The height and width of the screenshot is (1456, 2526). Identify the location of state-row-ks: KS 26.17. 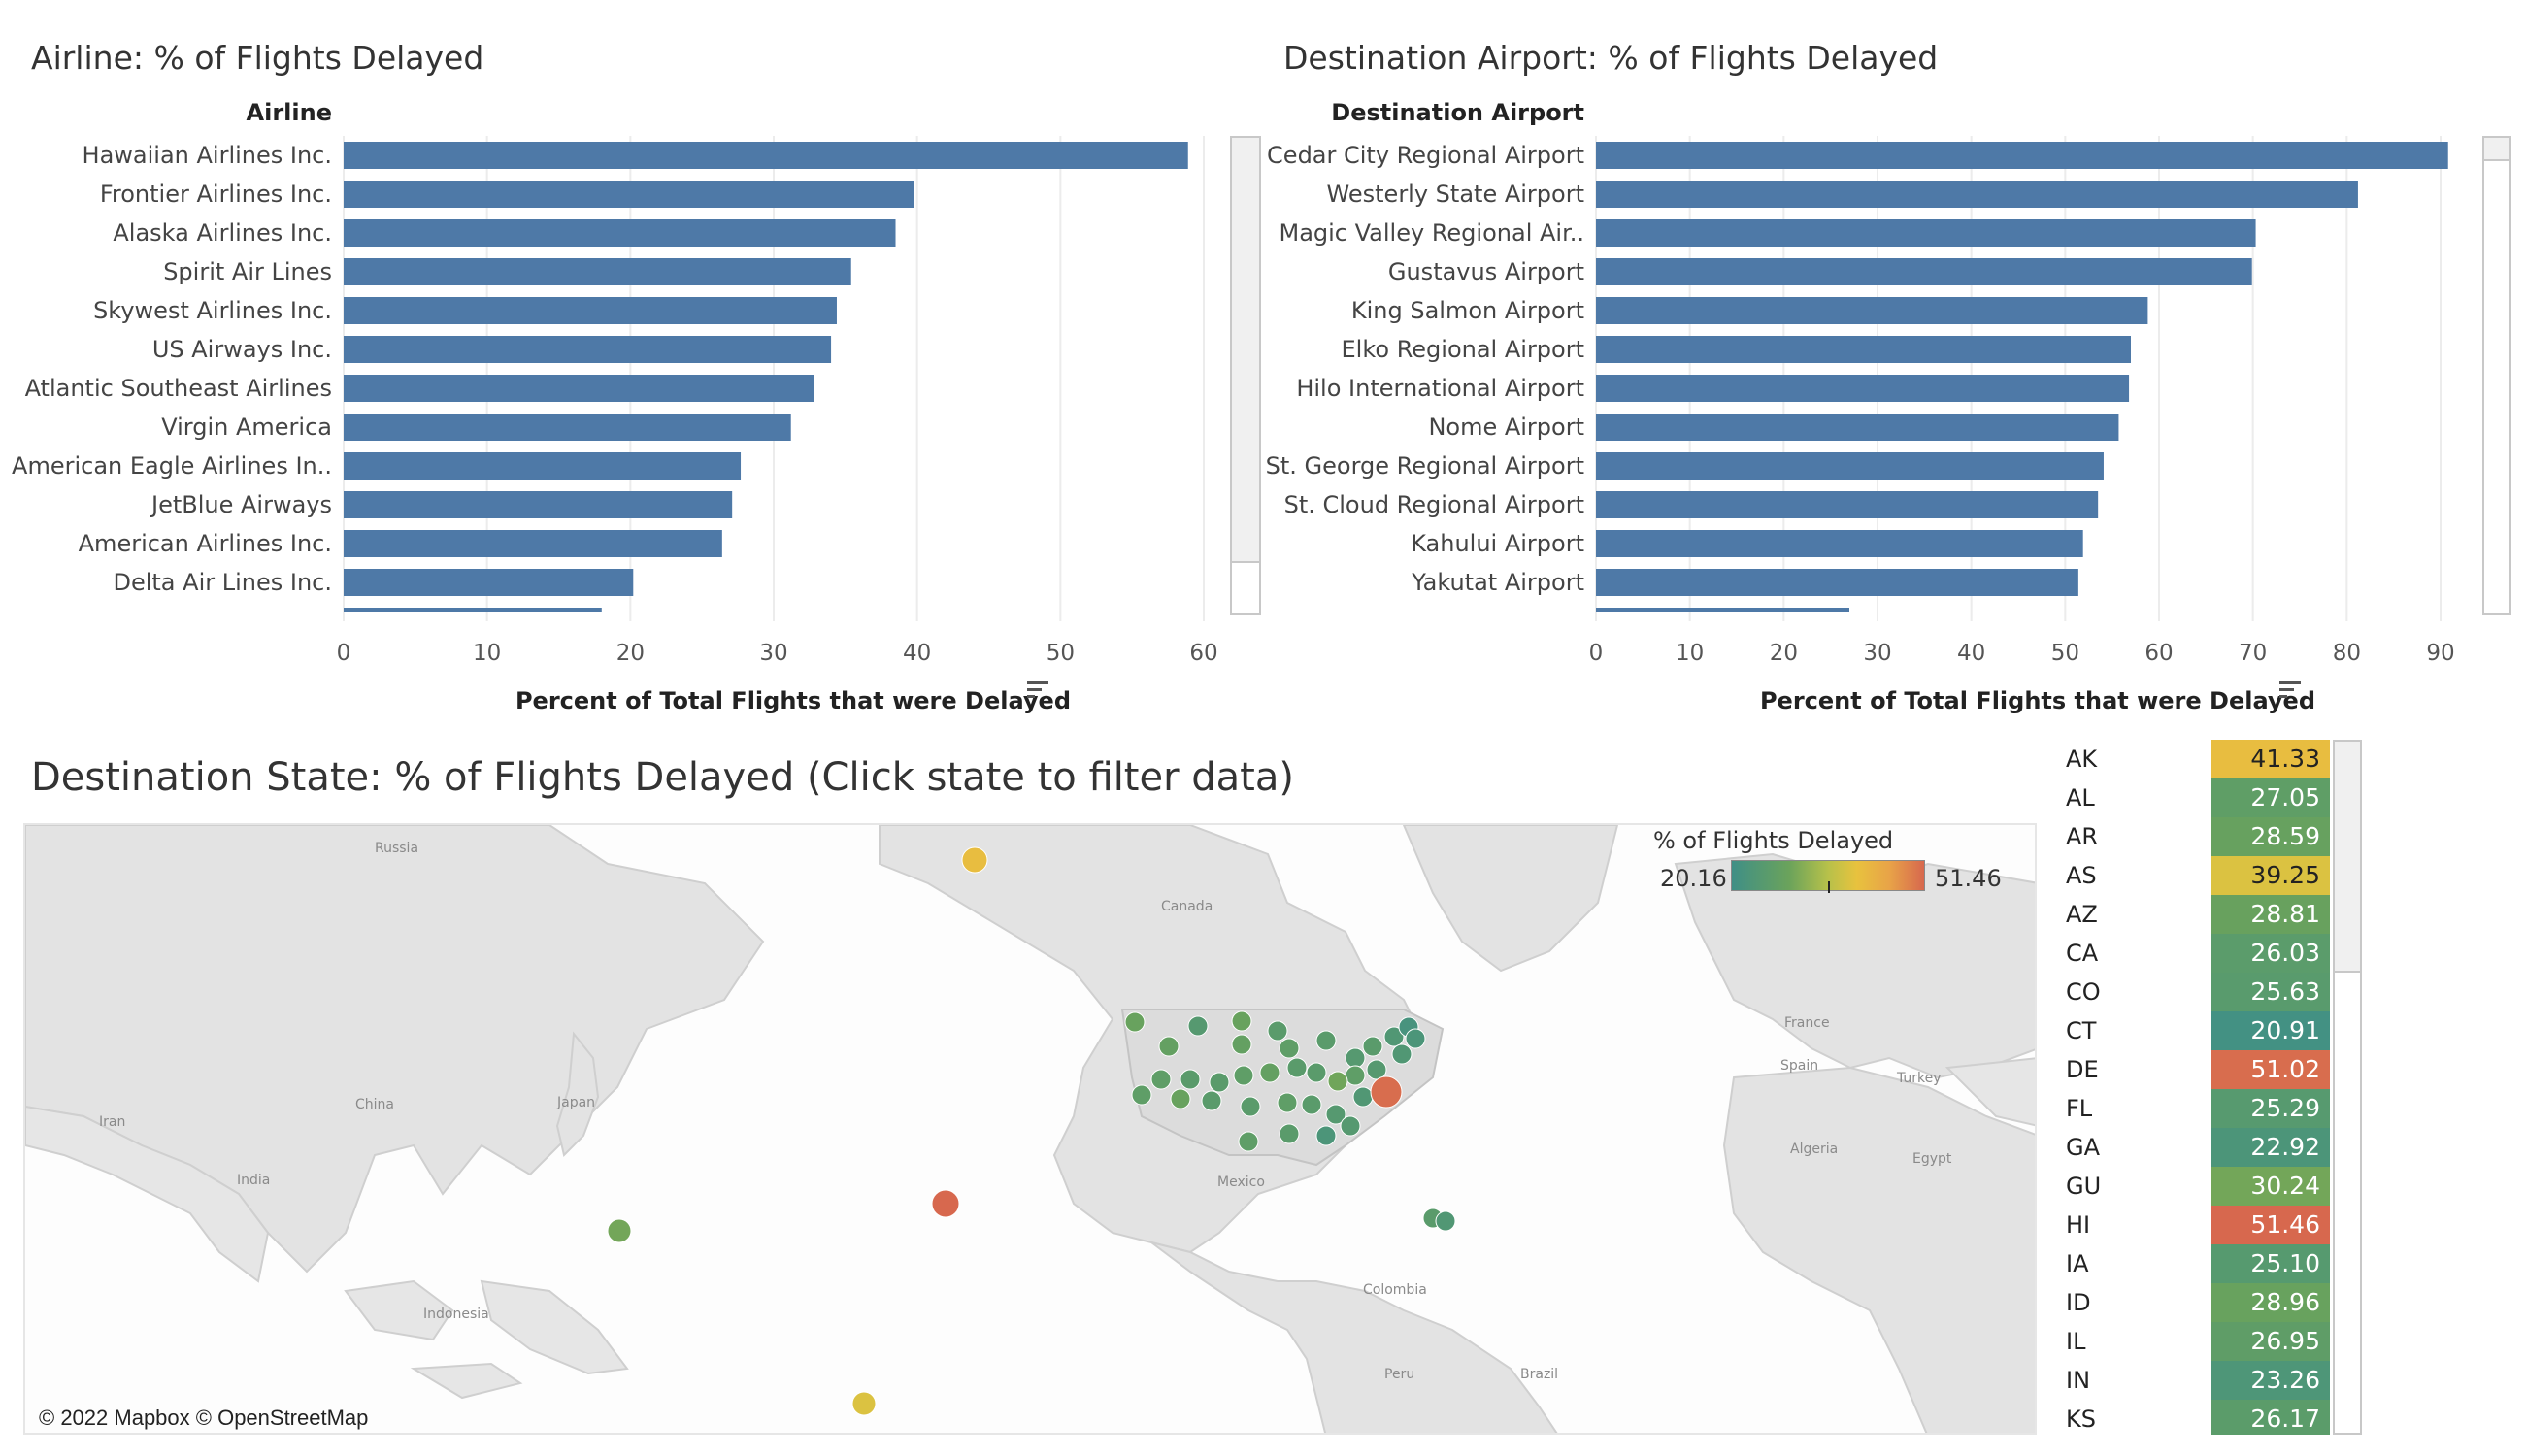
(2193, 1417).